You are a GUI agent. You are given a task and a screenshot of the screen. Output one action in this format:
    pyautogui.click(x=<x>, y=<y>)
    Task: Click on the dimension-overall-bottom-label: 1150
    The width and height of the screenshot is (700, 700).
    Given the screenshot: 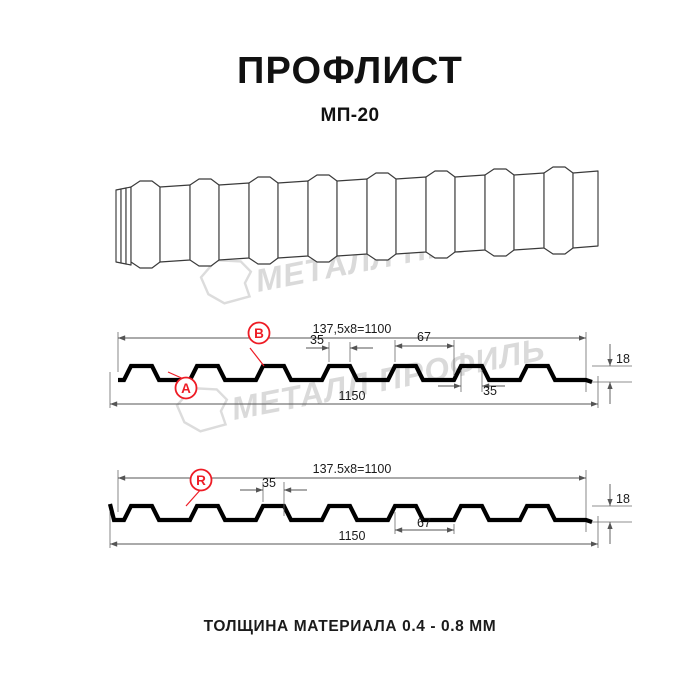 What is the action you would take?
    pyautogui.click(x=352, y=536)
    